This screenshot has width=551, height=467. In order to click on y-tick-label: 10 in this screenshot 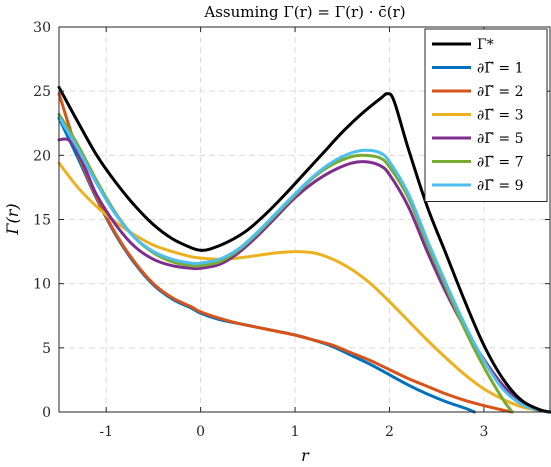, I will do `click(42, 285)`.